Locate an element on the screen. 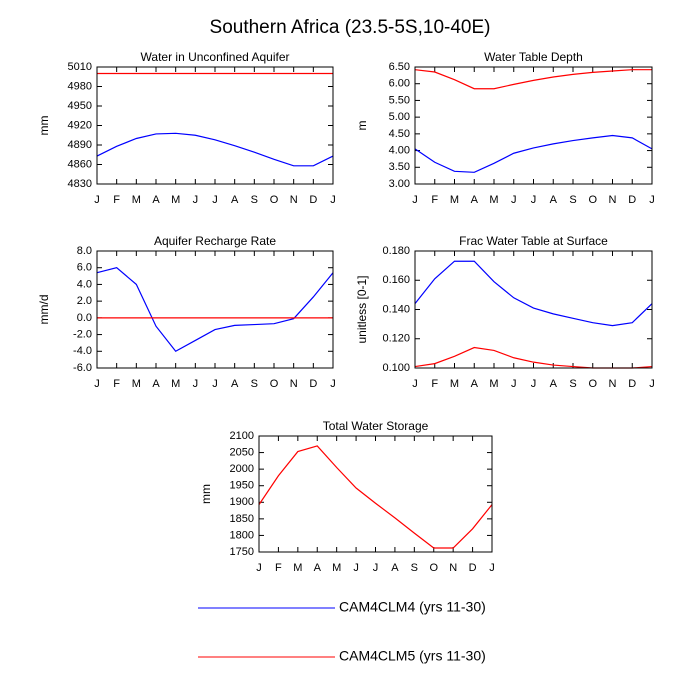 The width and height of the screenshot is (700, 700). y-tick-label: 6.00 is located at coordinates (399, 84).